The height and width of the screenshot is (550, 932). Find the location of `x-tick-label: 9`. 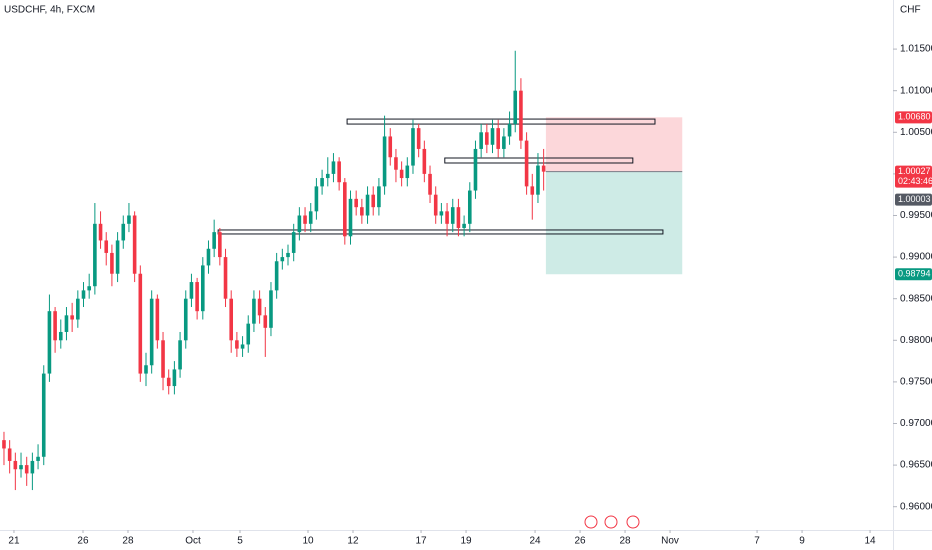

x-tick-label: 9 is located at coordinates (802, 541).